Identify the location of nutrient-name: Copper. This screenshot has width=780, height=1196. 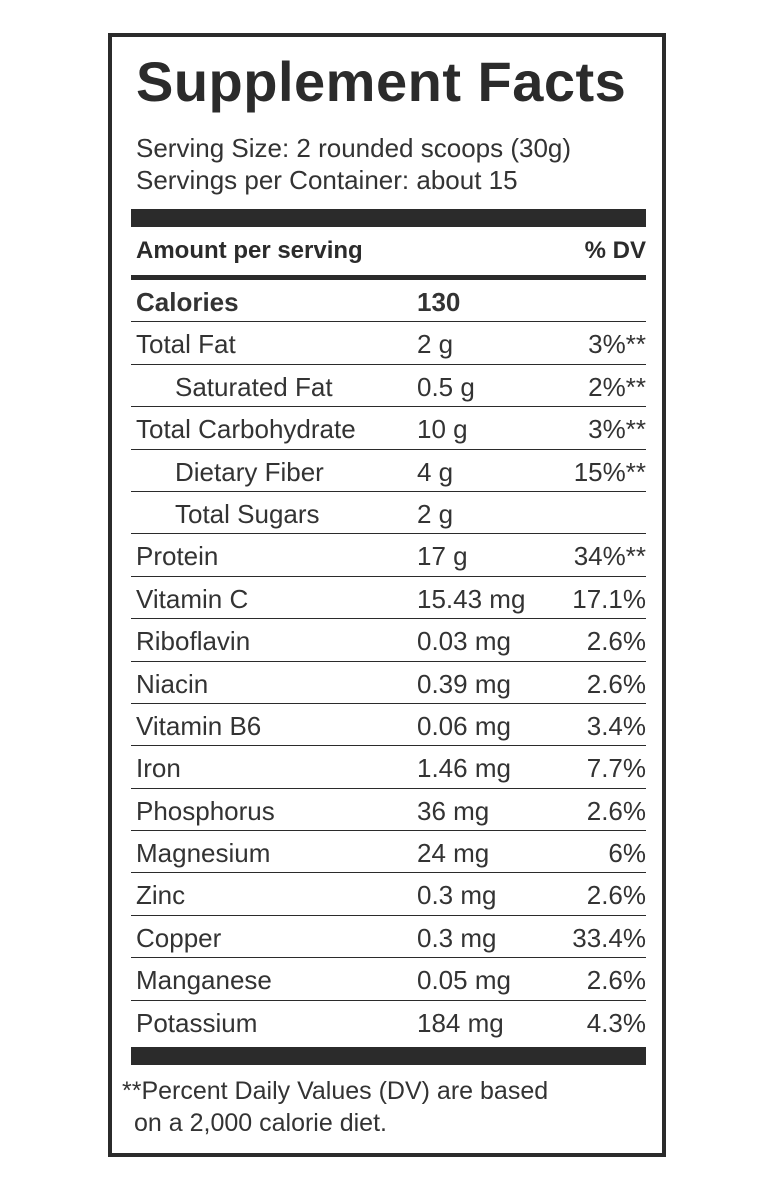
(179, 937).